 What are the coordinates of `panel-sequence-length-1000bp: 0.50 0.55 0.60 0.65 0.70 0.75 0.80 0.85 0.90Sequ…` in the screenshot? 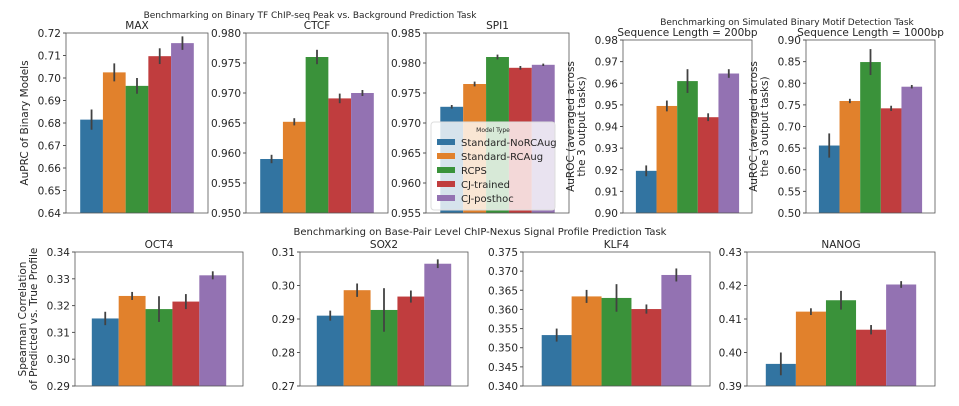 It's located at (846, 123).